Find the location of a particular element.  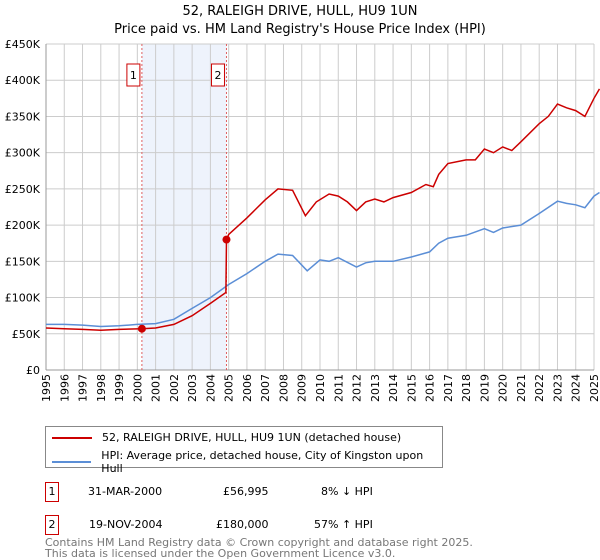

x-tick-label: 2016 is located at coordinates (430, 388).